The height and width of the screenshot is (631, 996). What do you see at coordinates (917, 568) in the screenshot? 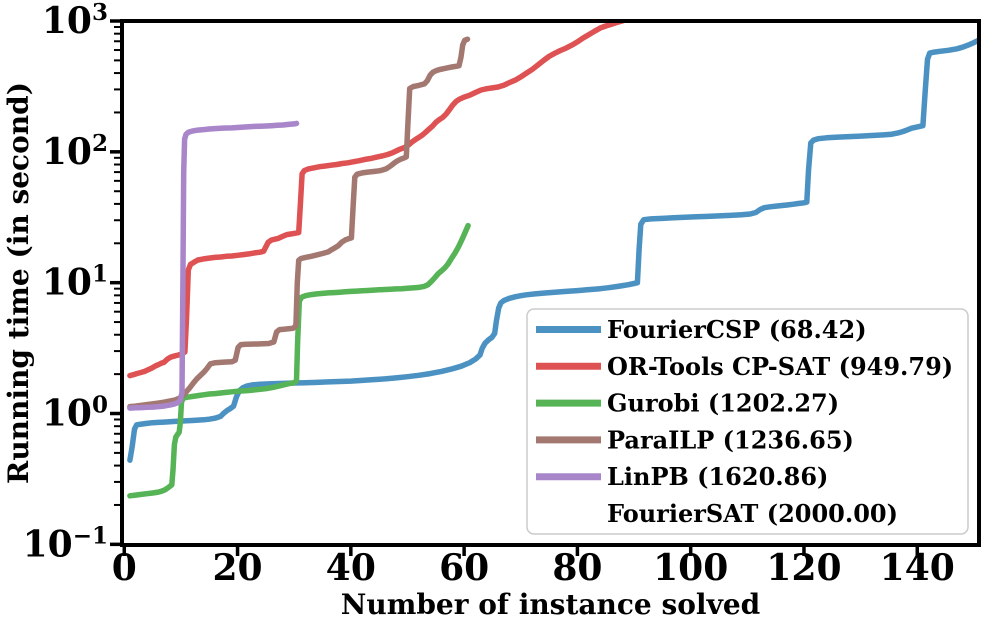
I see `x-tick-label-140: 140` at bounding box center [917, 568].